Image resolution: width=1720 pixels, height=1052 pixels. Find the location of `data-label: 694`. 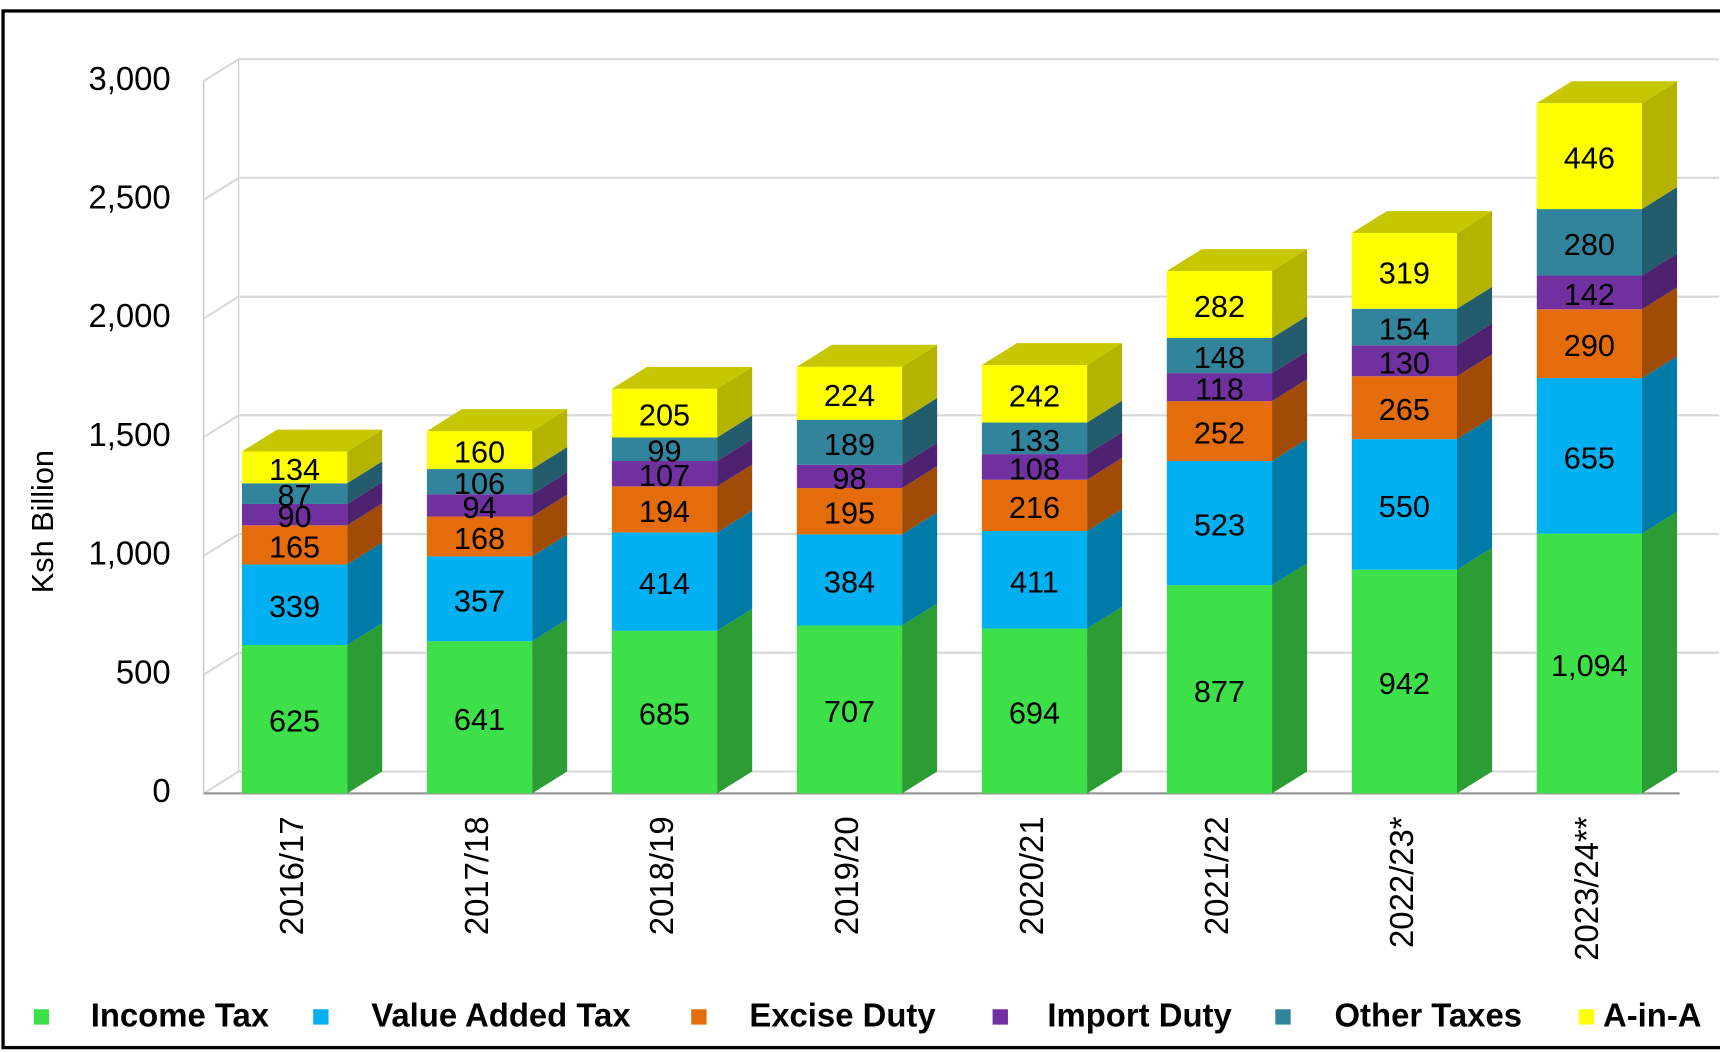

data-label: 694 is located at coordinates (1034, 712).